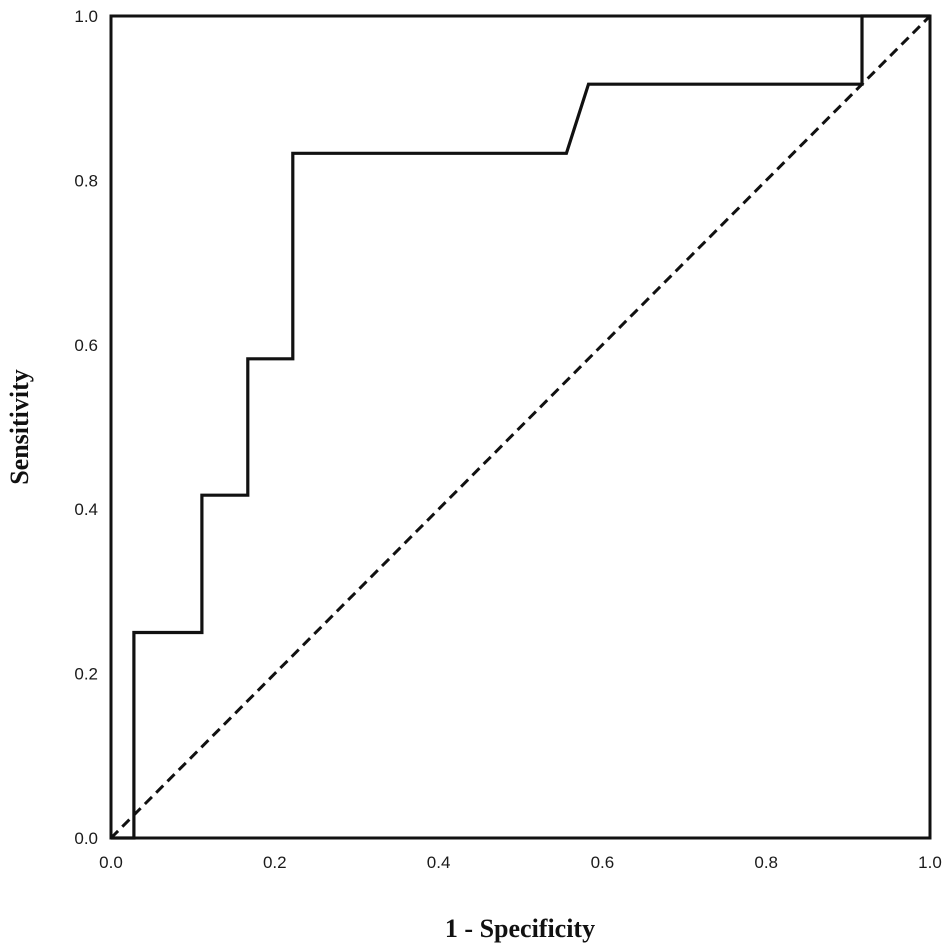 This screenshot has height=952, width=952. I want to click on x-tick-label: 0.8, so click(766, 862).